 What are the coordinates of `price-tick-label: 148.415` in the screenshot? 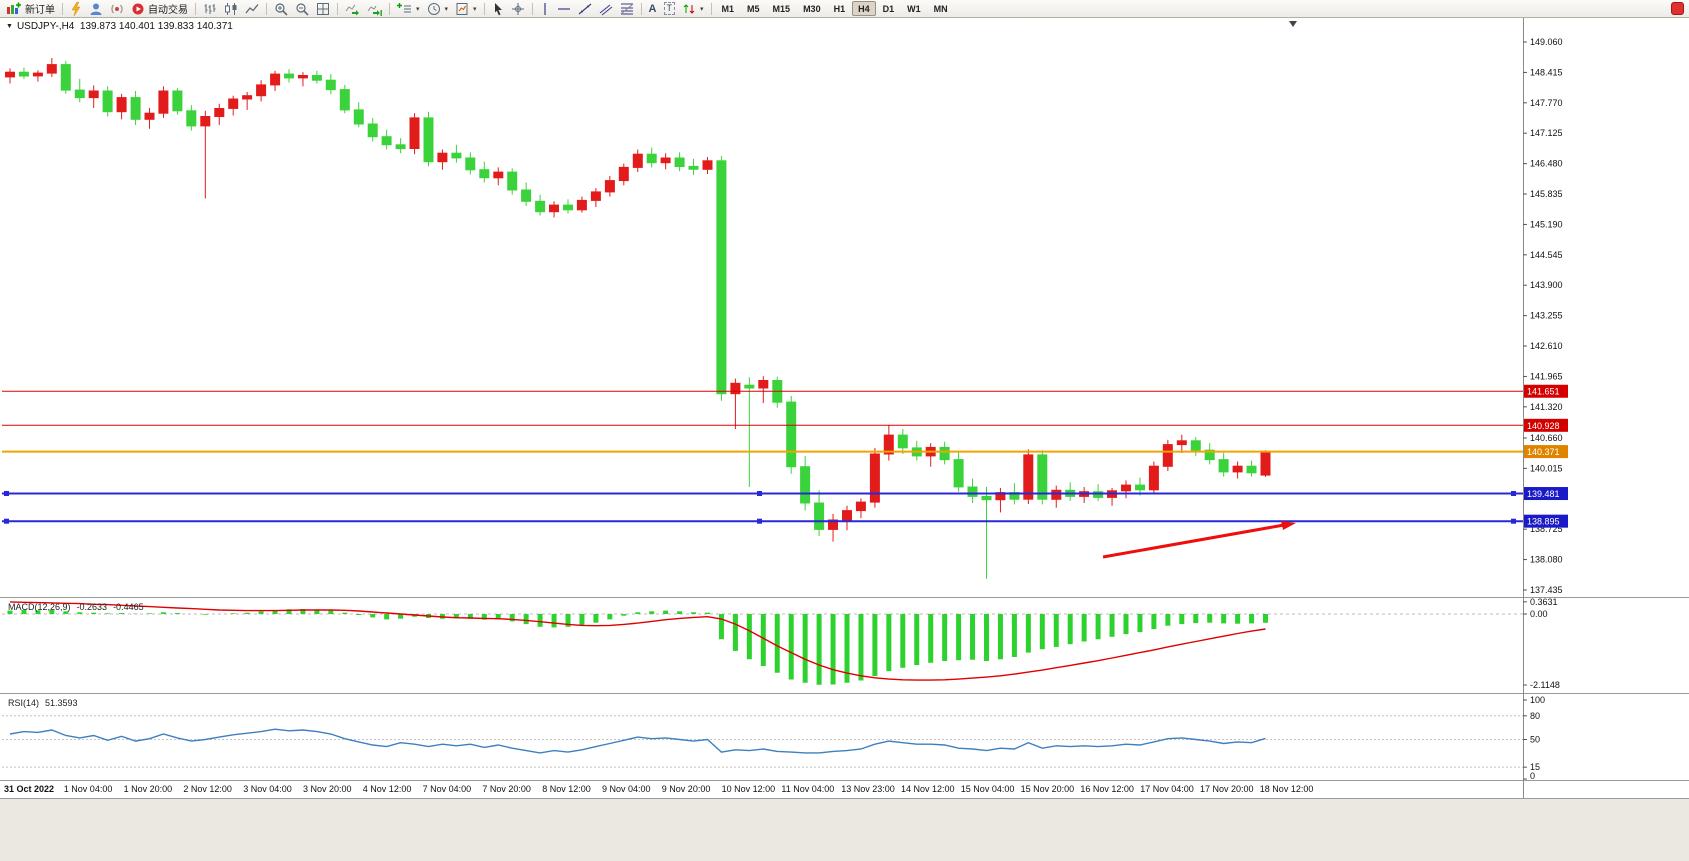 It's located at (1546, 72).